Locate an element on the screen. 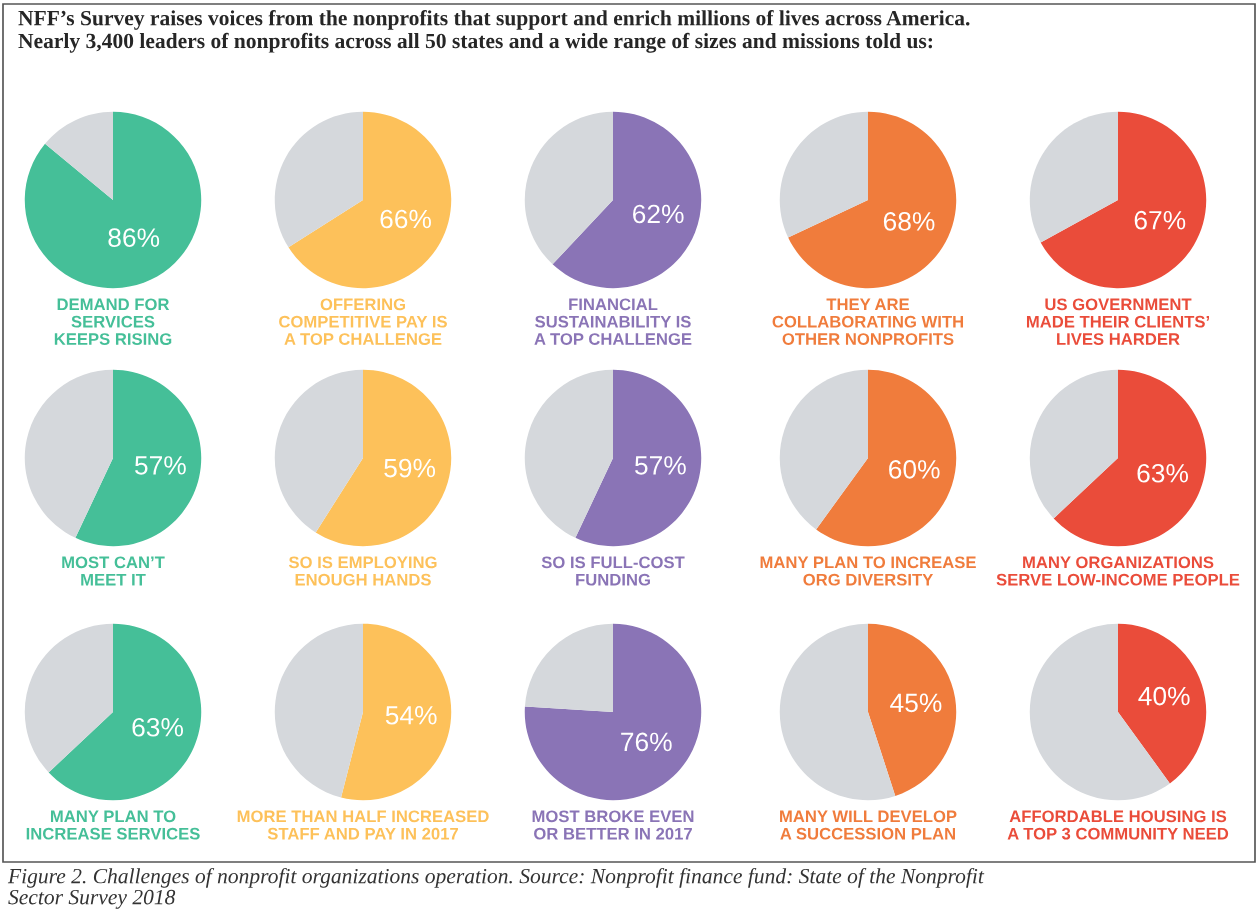 Image resolution: width=1259 pixels, height=922 pixels. text: MANY WILL DEVELOP A SUCCESSION PLAN is located at coordinates (868, 825).